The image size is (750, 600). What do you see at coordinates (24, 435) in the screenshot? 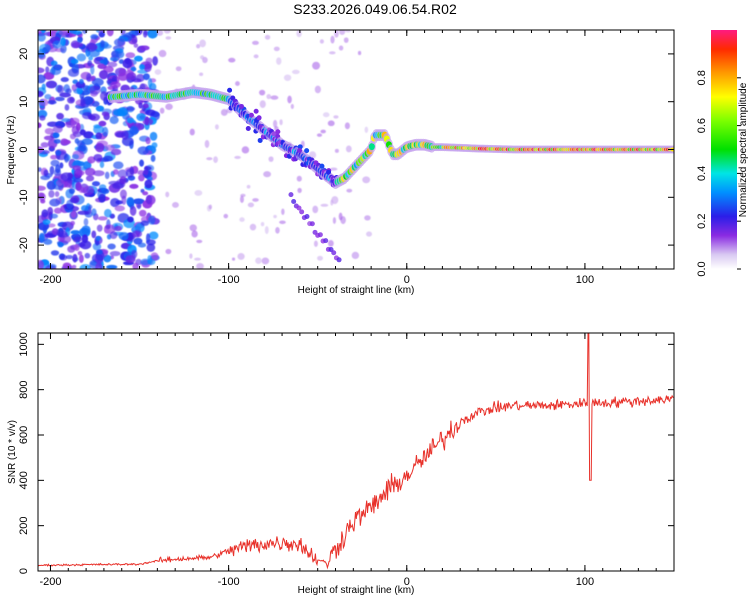
I see `snr-ytick-label: 600` at bounding box center [24, 435].